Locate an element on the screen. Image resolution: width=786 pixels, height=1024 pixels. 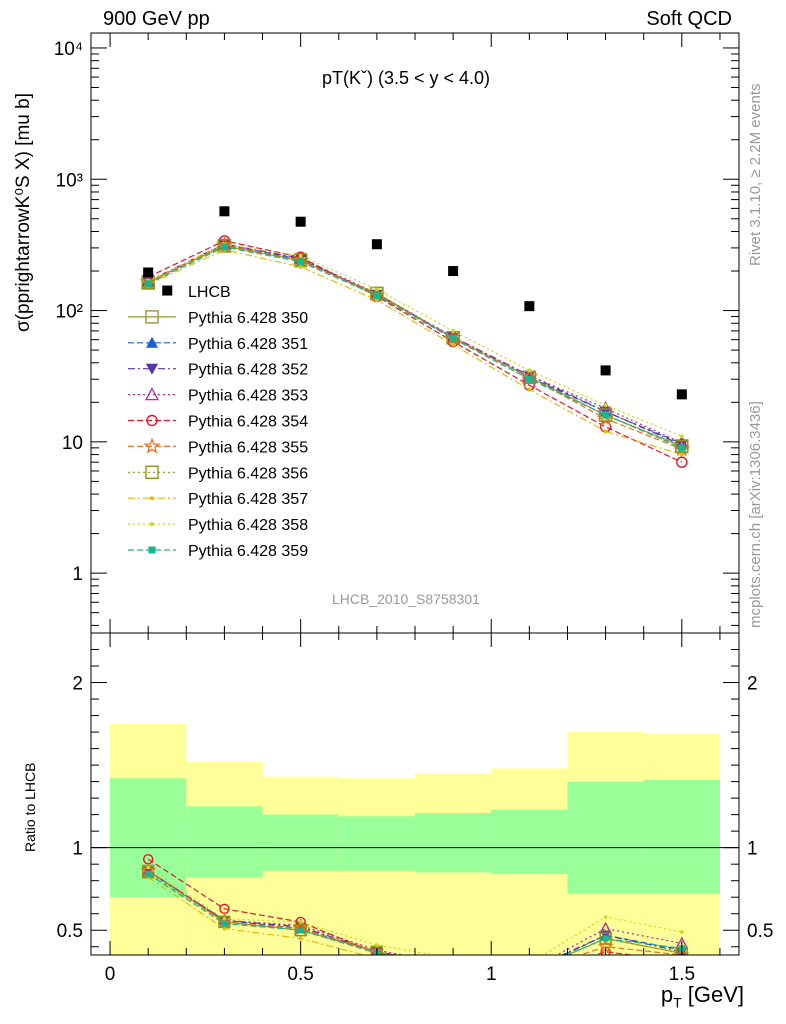
legend-label: Pythia 6.428 356 is located at coordinates (248, 473).